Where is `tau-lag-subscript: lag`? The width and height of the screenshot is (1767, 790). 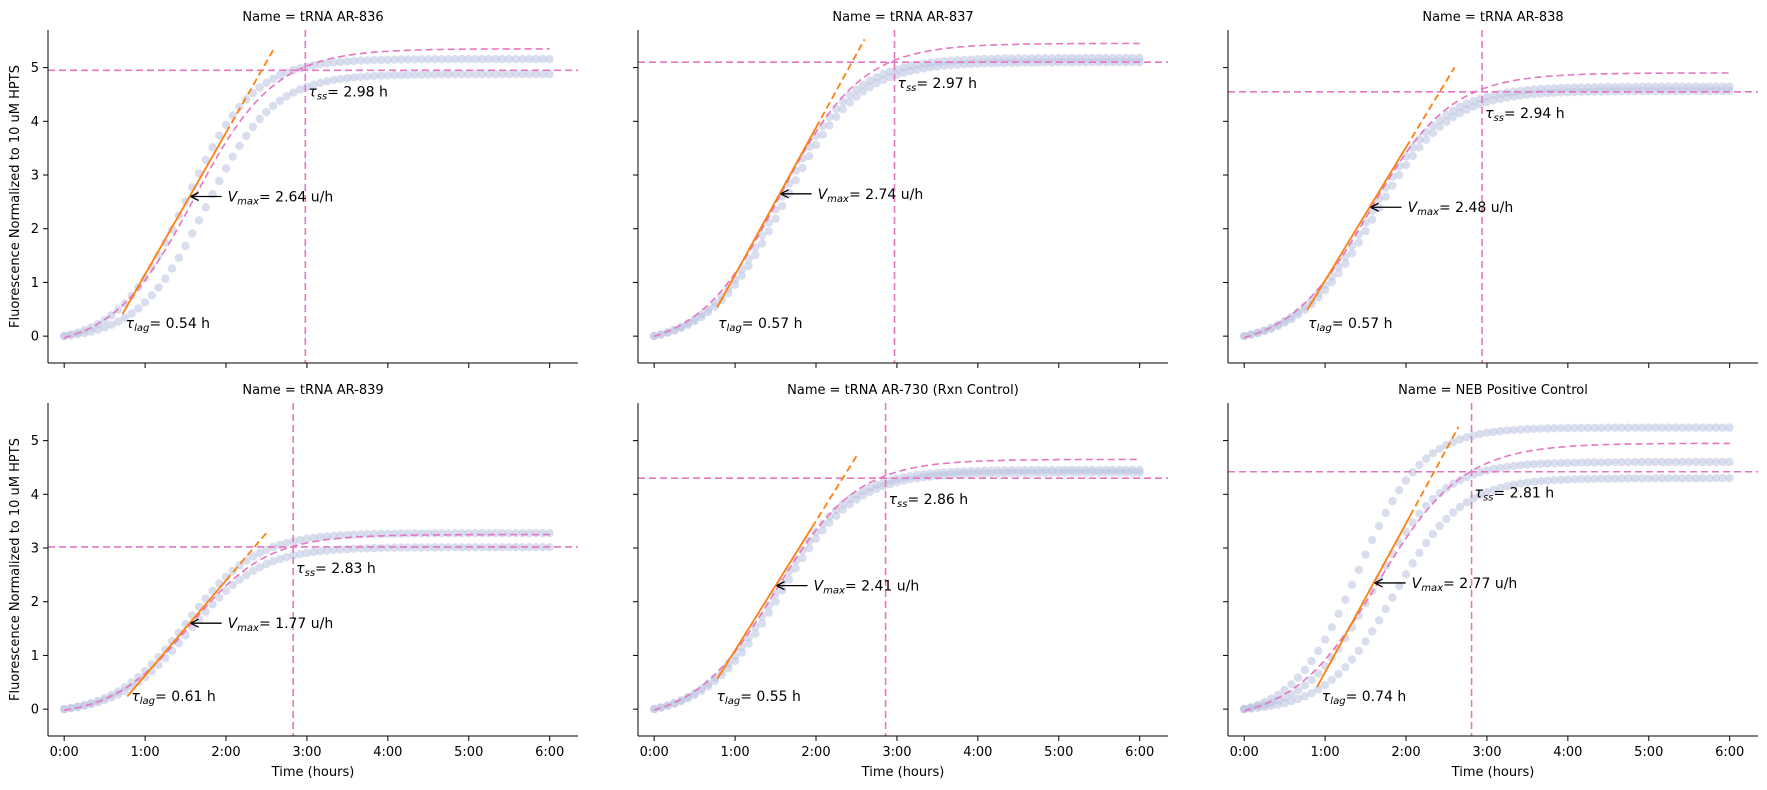 tau-lag-subscript: lag is located at coordinates (1337, 701).